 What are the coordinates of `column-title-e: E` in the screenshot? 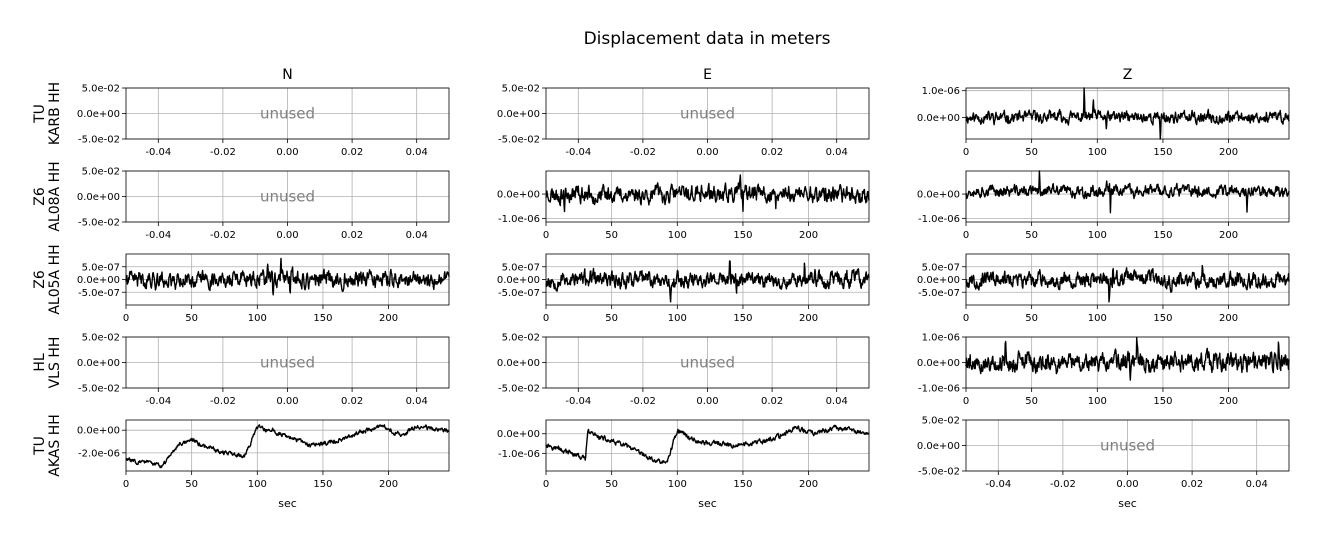 It's located at (707, 75).